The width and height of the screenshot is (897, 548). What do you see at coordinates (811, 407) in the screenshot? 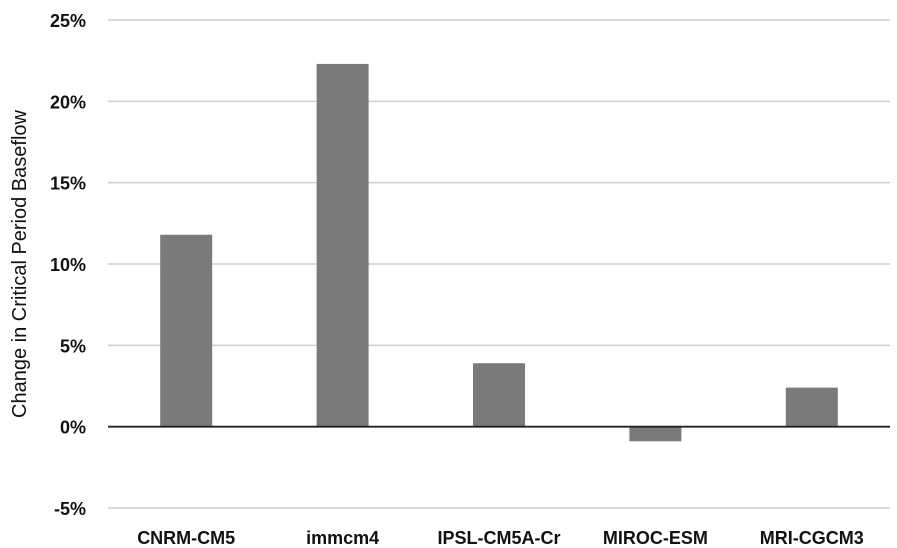
I see `bar-mri-cgcm3` at bounding box center [811, 407].